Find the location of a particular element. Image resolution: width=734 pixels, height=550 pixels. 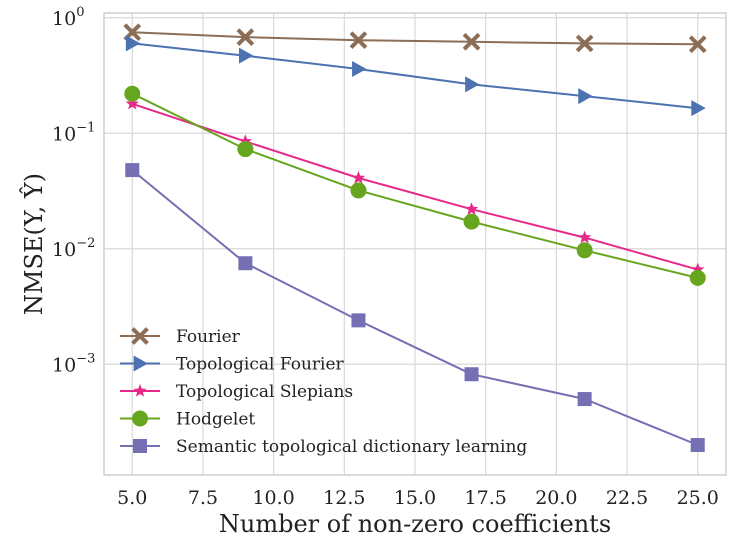

legend-label-fourier: Fourier is located at coordinates (208, 337).